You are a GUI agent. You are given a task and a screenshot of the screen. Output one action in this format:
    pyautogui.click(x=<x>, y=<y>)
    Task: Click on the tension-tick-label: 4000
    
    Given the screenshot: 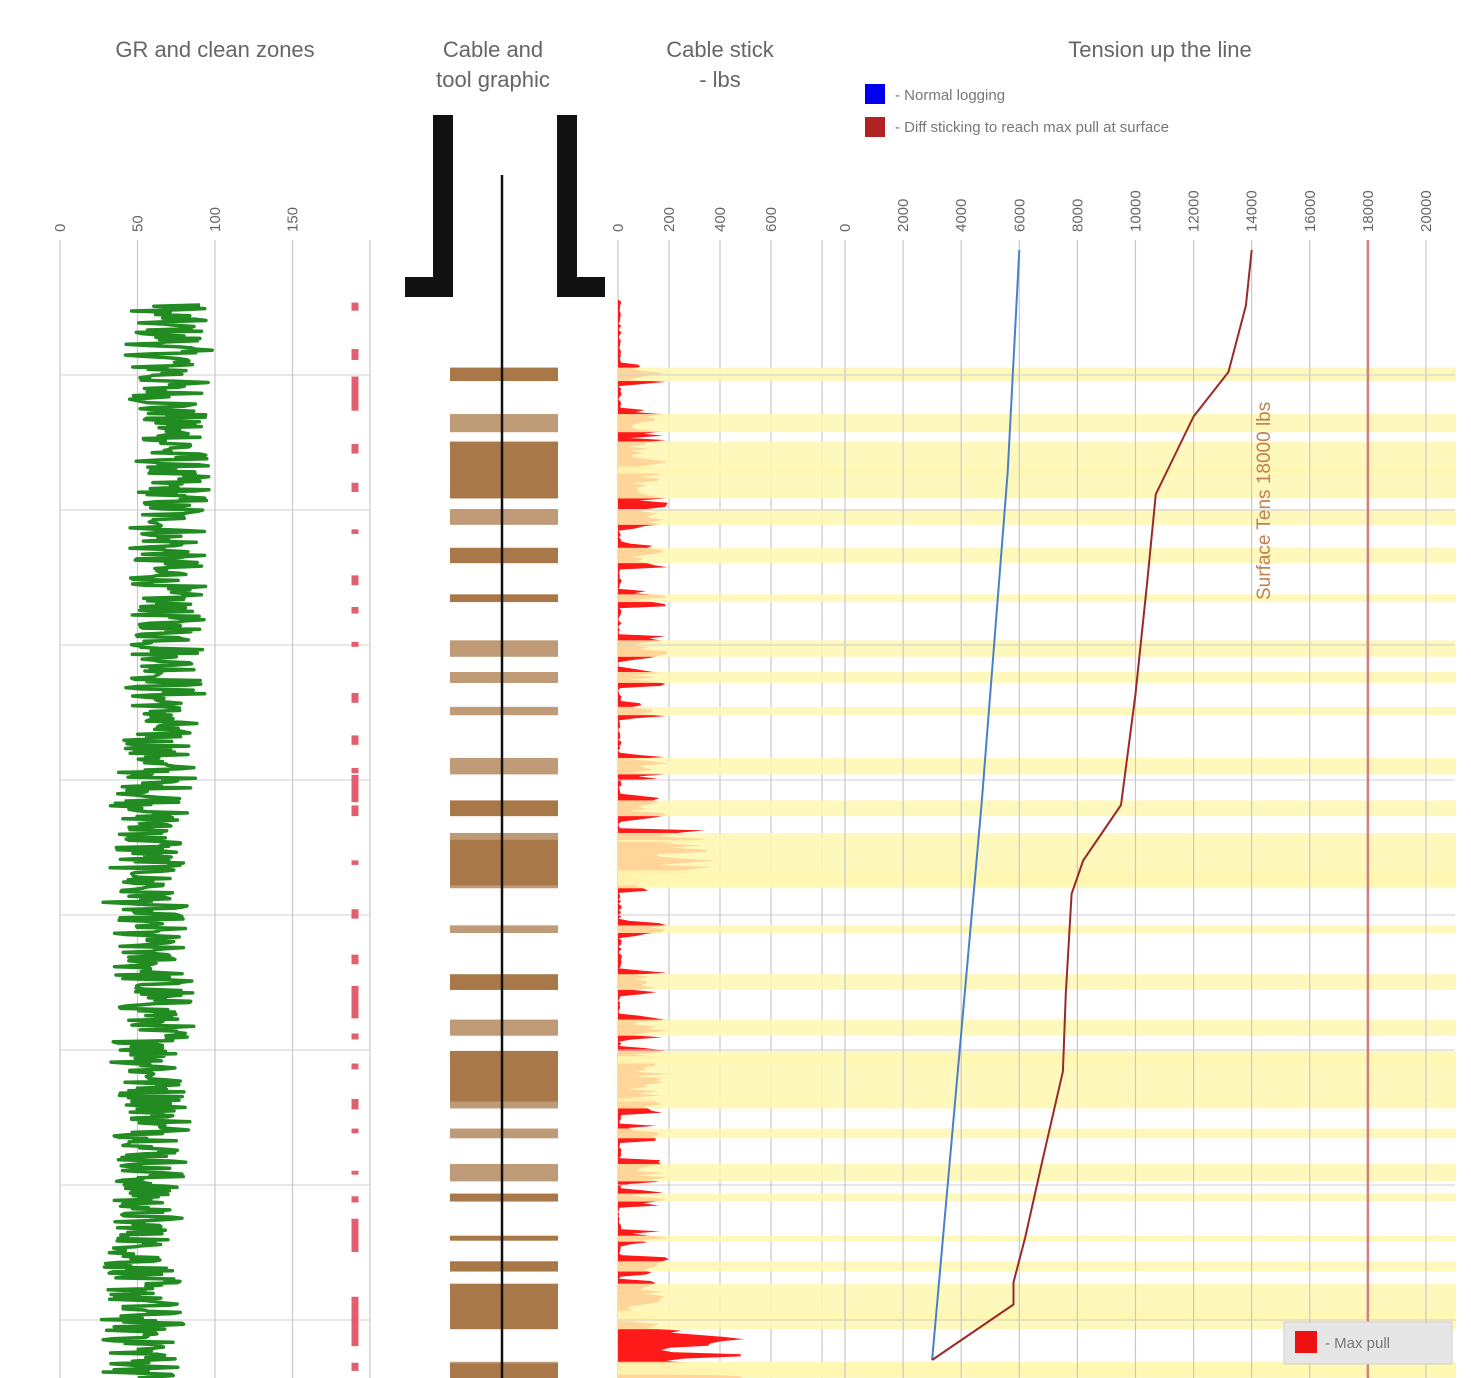 What is the action you would take?
    pyautogui.click(x=961, y=215)
    